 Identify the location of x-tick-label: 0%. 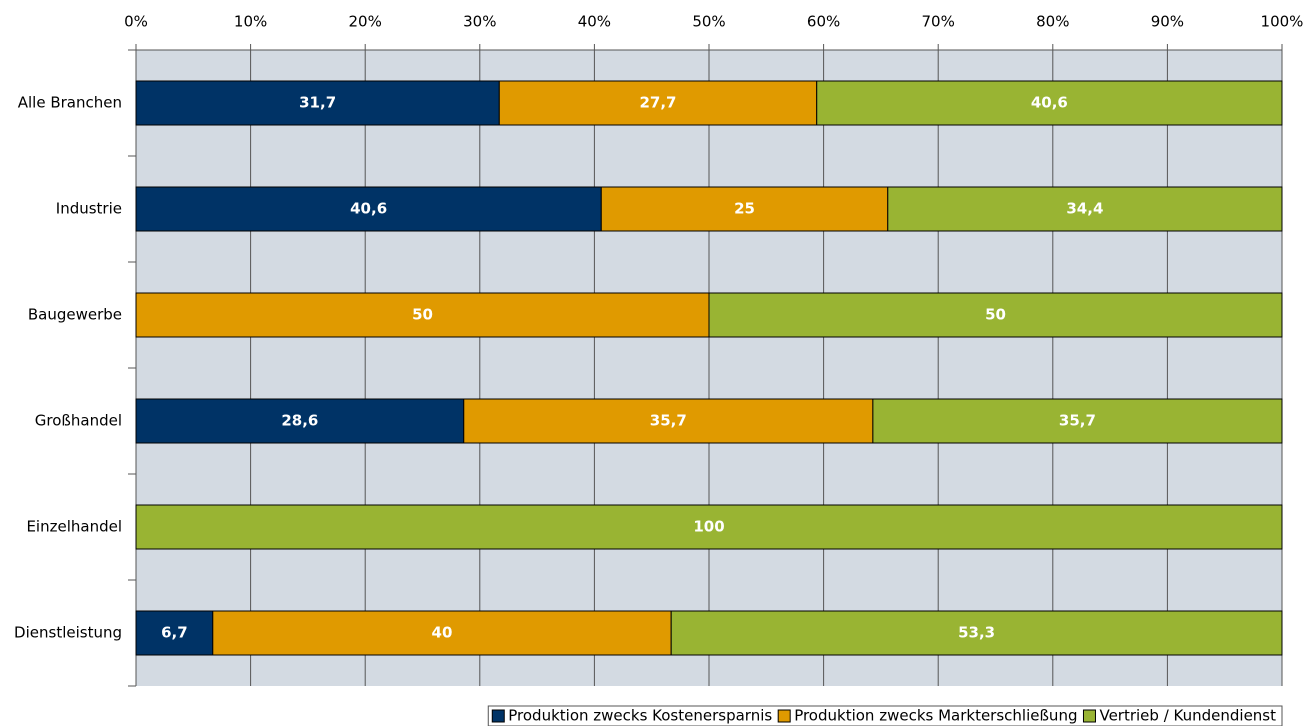
(136, 22).